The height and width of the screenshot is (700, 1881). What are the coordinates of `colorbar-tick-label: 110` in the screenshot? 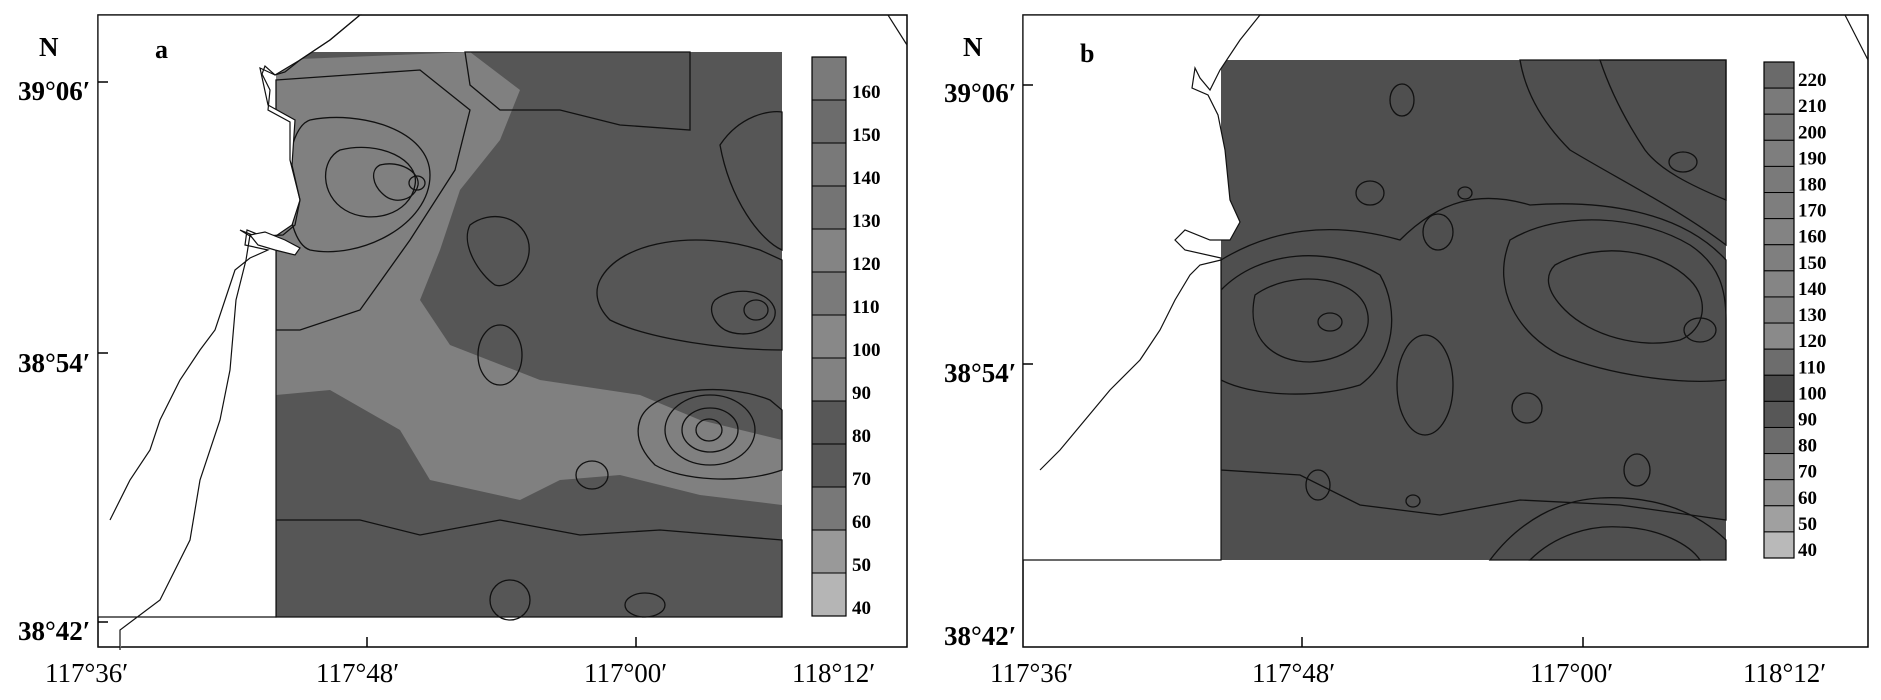 It's located at (1811, 367).